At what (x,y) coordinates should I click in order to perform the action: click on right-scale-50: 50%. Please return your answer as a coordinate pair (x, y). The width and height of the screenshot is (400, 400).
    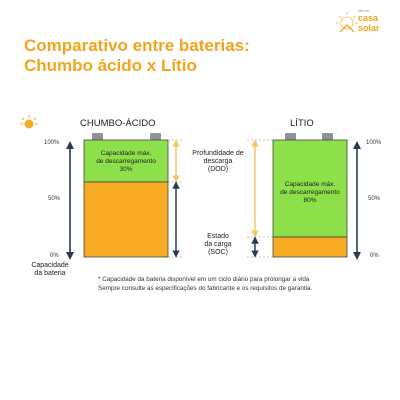
    Looking at the image, I should click on (374, 199).